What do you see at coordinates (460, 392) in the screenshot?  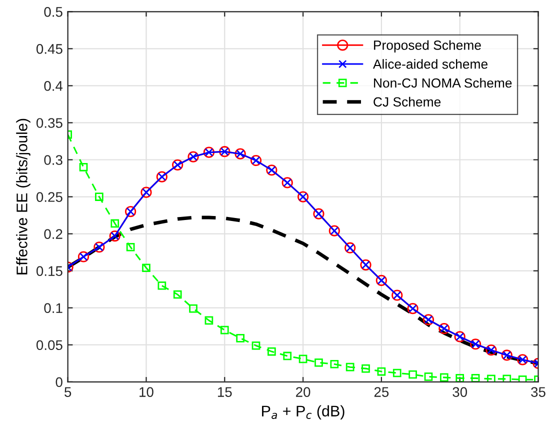 I see `x-tick-label: 30` at bounding box center [460, 392].